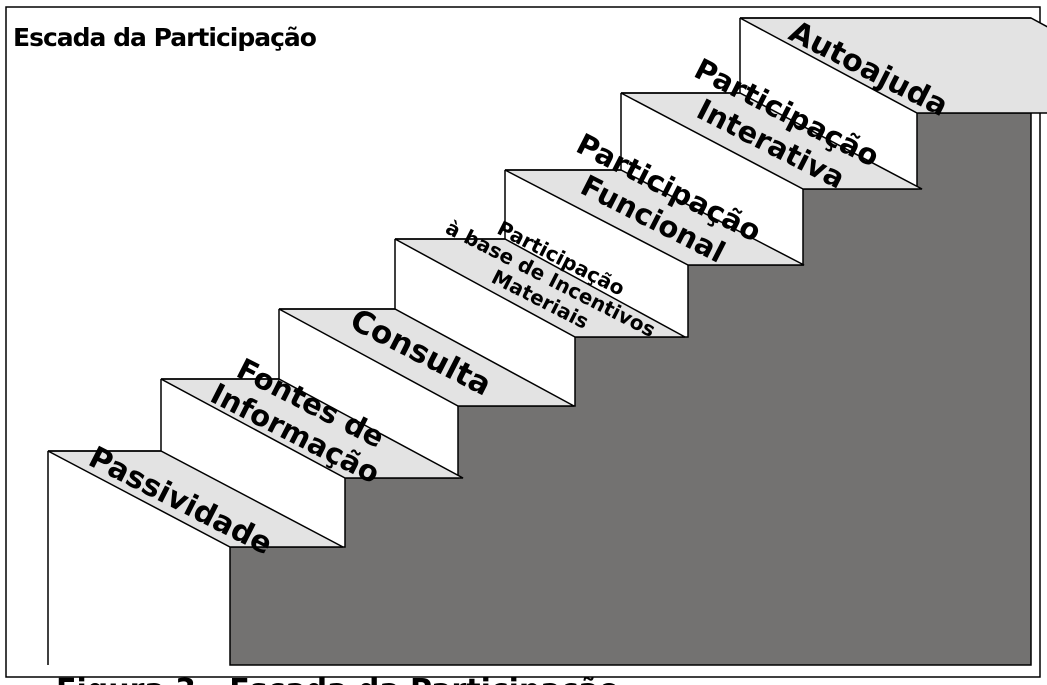  I want to click on figure-caption: Figura 3 - Escada da Participação, so click(337, 679).